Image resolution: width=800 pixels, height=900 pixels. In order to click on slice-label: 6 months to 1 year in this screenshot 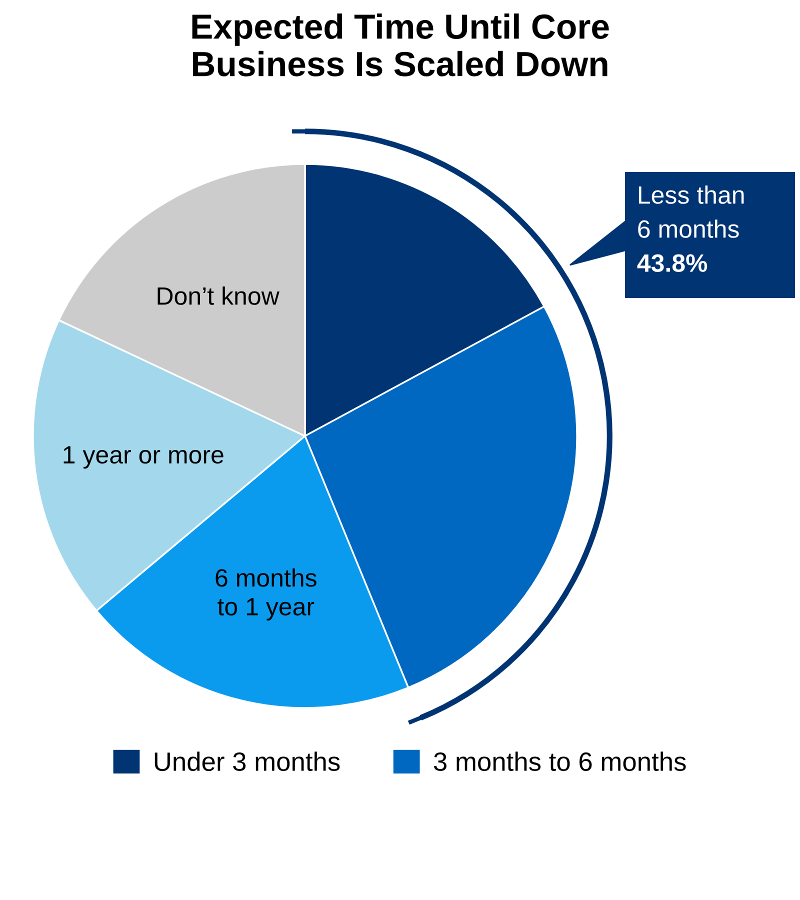, I will do `click(266, 594)`.